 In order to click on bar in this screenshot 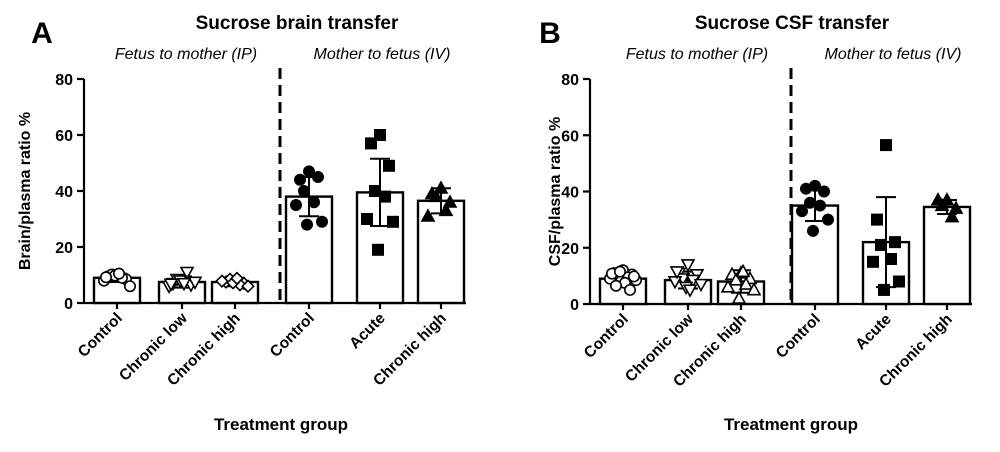, I will do `click(947, 255)`.